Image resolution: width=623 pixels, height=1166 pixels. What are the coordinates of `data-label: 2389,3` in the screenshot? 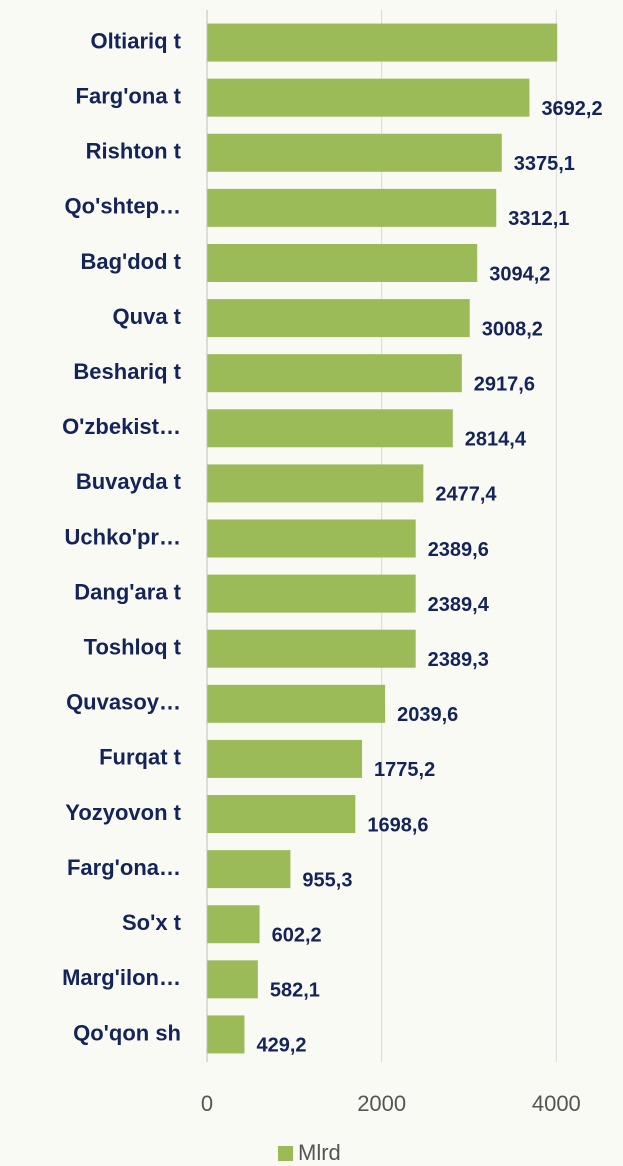 It's located at (458, 660).